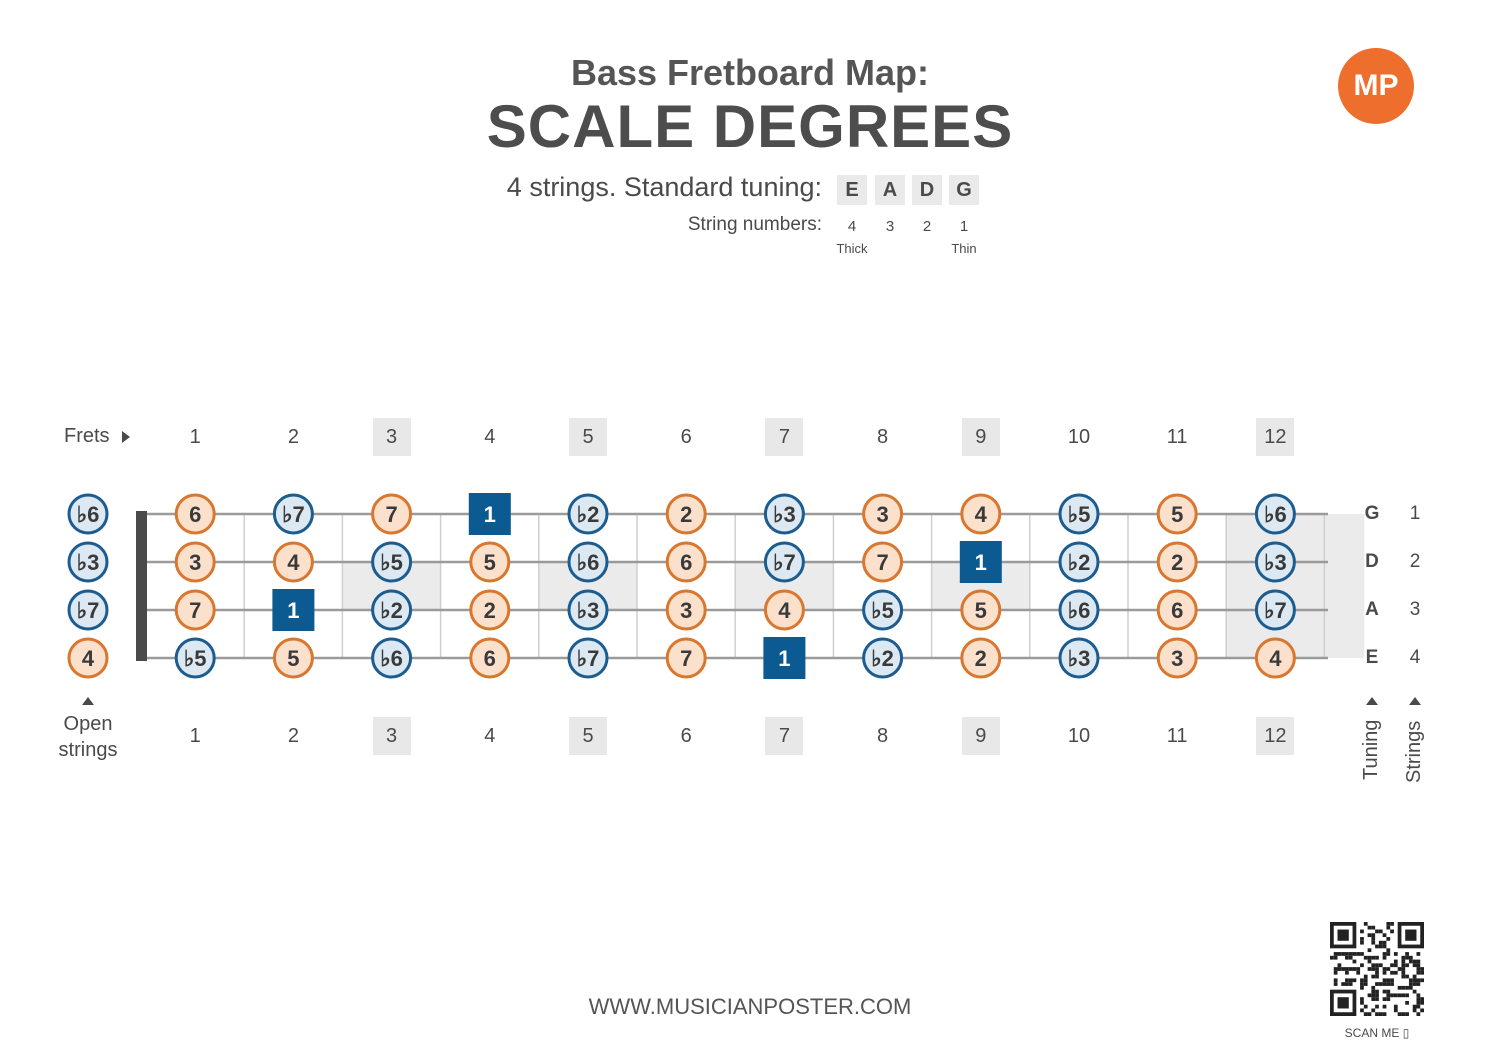 Image resolution: width=1500 pixels, height=1061 pixels. I want to click on scale-degree-label: ♭2, so click(588, 514).